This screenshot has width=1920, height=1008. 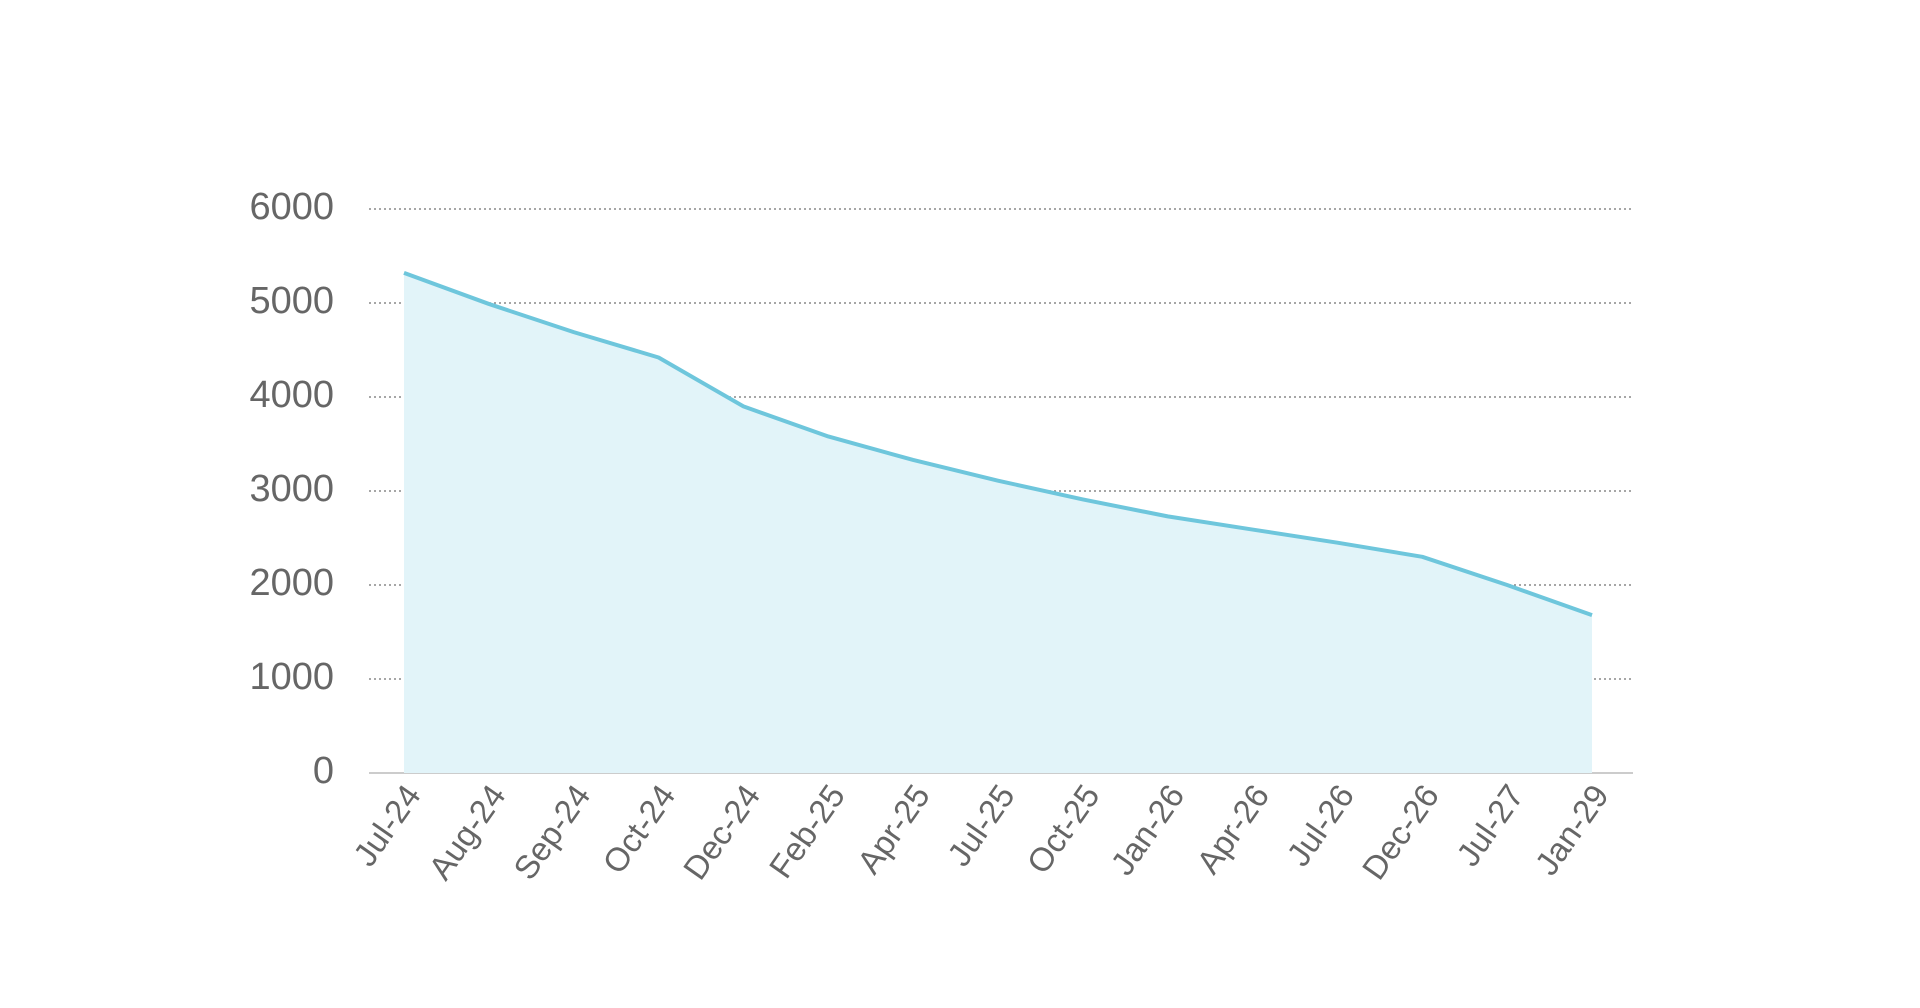 I want to click on x-tick-label: Feb-25, so click(x=807, y=831).